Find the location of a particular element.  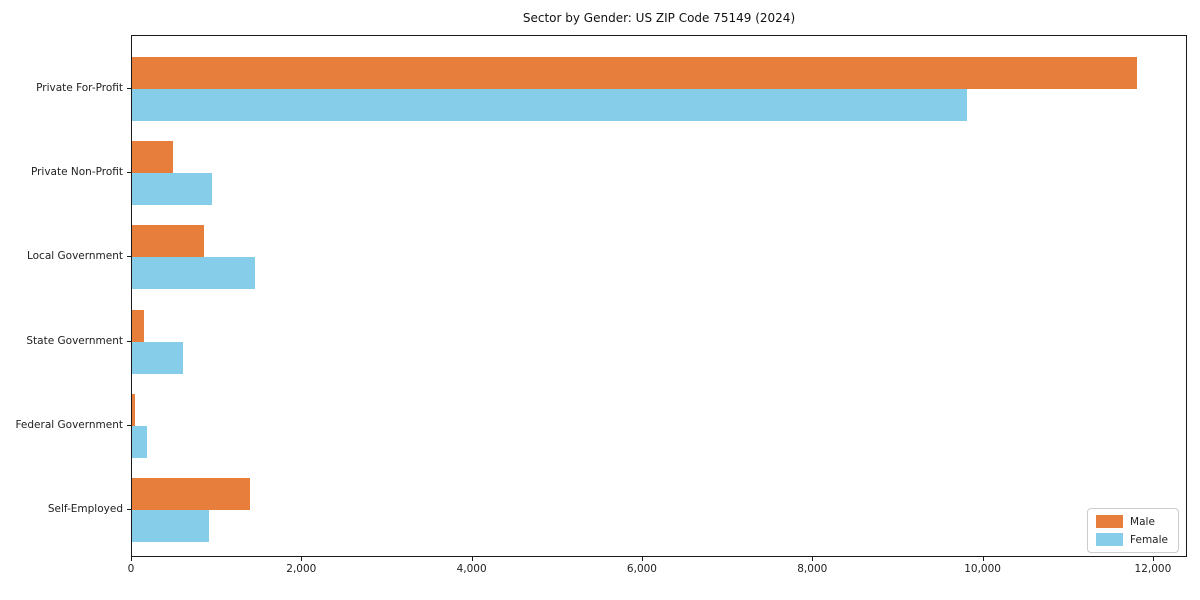

x-tick-label-0: 0 is located at coordinates (131, 569).